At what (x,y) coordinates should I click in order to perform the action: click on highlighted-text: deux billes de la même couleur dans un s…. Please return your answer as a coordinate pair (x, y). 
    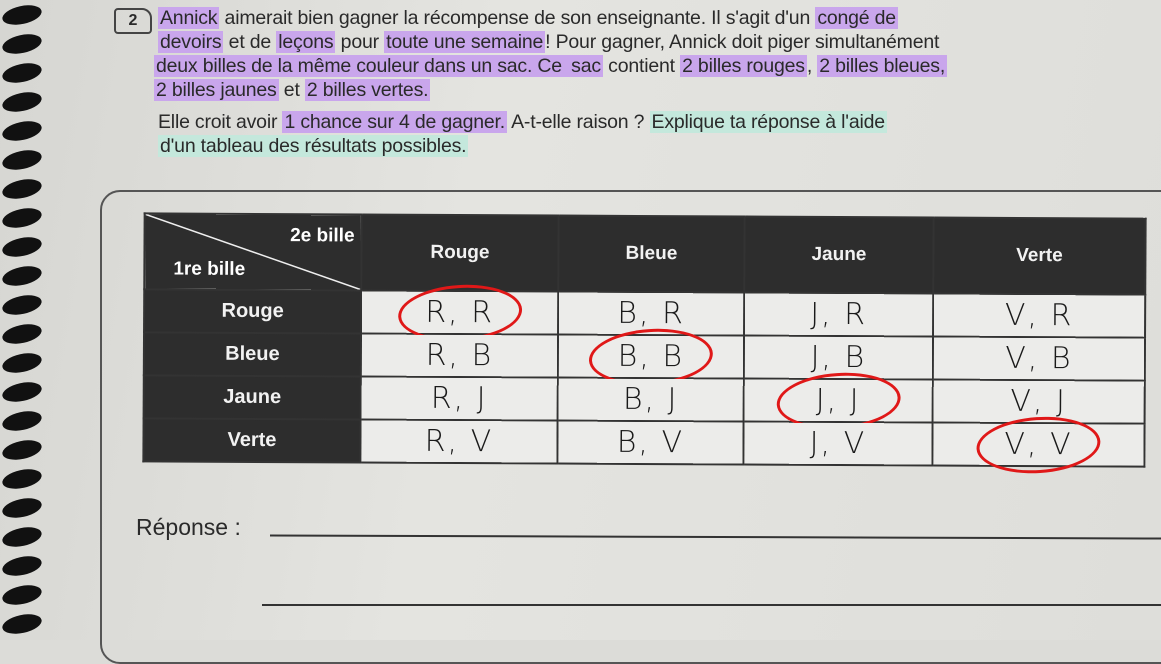
    Looking at the image, I should click on (362, 66).